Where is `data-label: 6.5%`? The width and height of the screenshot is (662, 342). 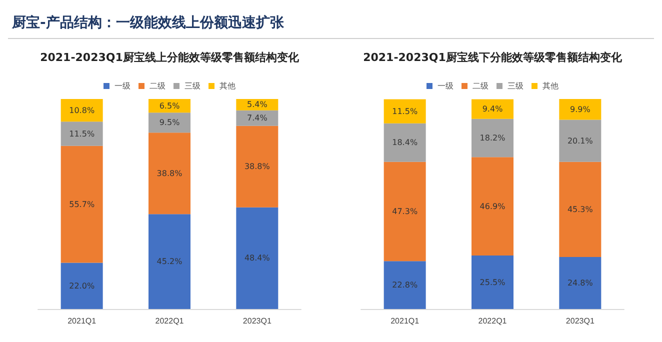
data-label: 6.5% is located at coordinates (169, 105).